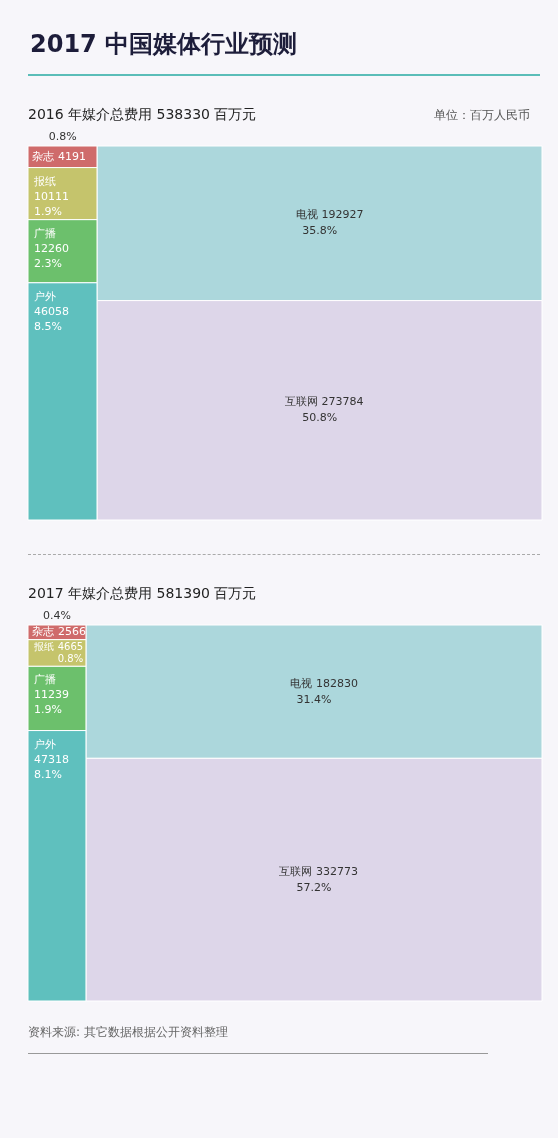 Image resolution: width=558 pixels, height=1138 pixels. Describe the element at coordinates (51, 311) in the screenshot. I see `data-label: 46058` at that location.